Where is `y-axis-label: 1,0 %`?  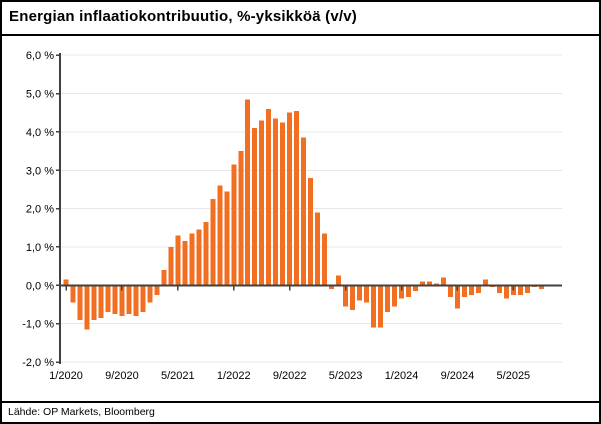 y-axis-label: 1,0 % is located at coordinates (40, 248).